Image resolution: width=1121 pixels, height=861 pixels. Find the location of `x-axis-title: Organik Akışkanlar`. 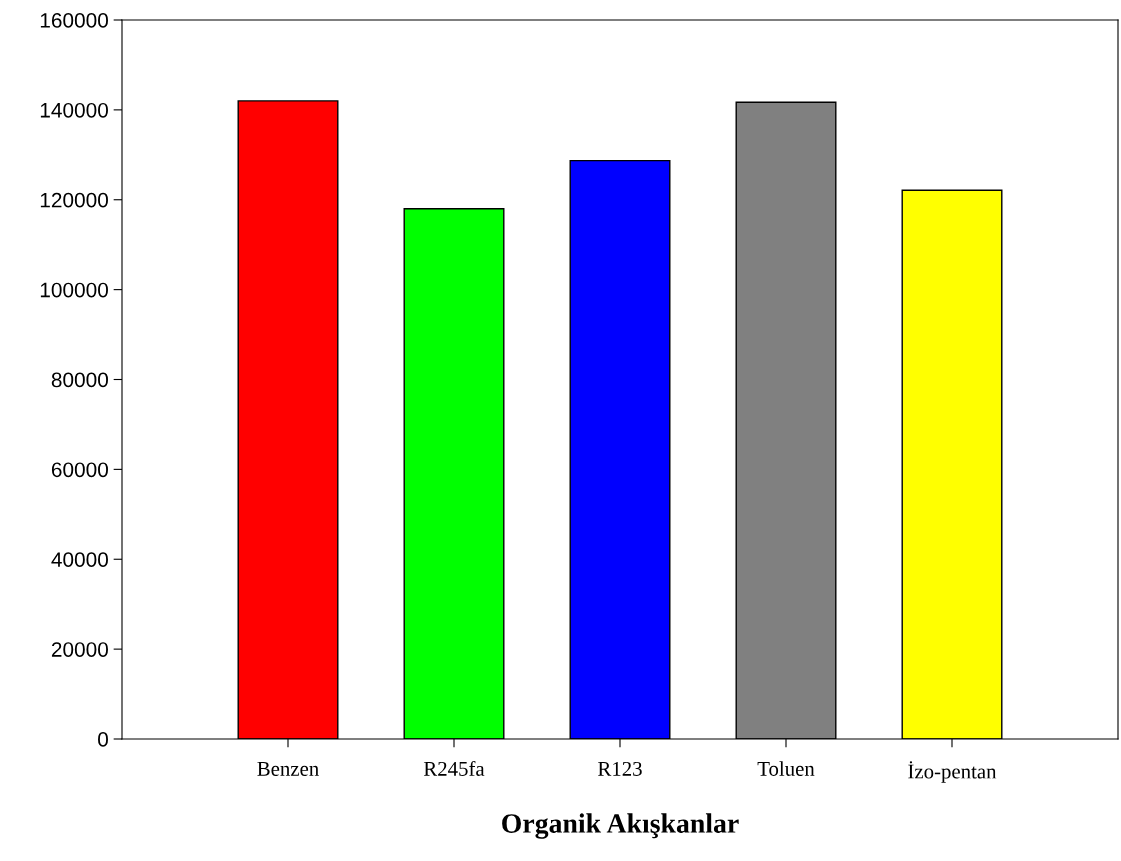

x-axis-title: Organik Akışkanlar is located at coordinates (620, 826).